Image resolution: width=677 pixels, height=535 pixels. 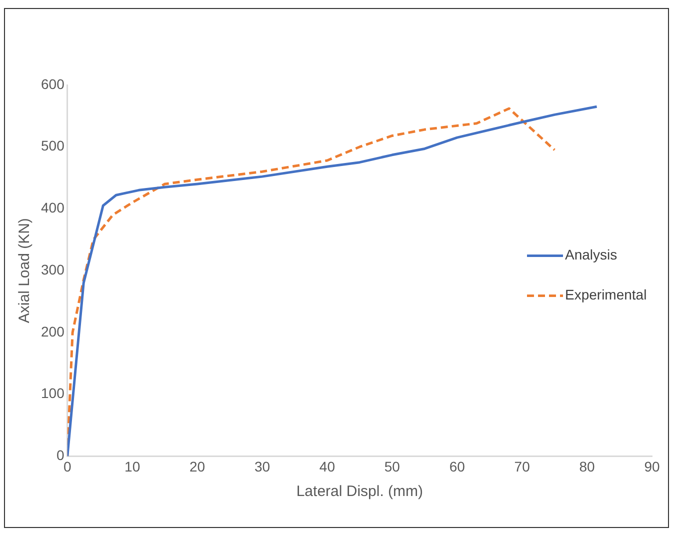 What do you see at coordinates (587, 466) in the screenshot?
I see `x-tick-label: 80` at bounding box center [587, 466].